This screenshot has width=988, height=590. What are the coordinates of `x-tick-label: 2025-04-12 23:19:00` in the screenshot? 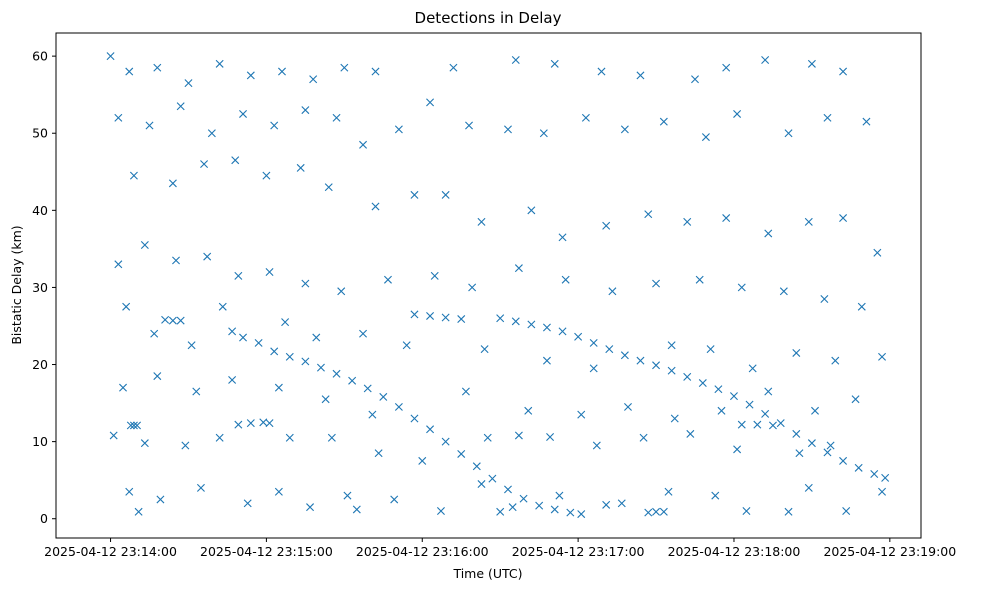 It's located at (889, 551).